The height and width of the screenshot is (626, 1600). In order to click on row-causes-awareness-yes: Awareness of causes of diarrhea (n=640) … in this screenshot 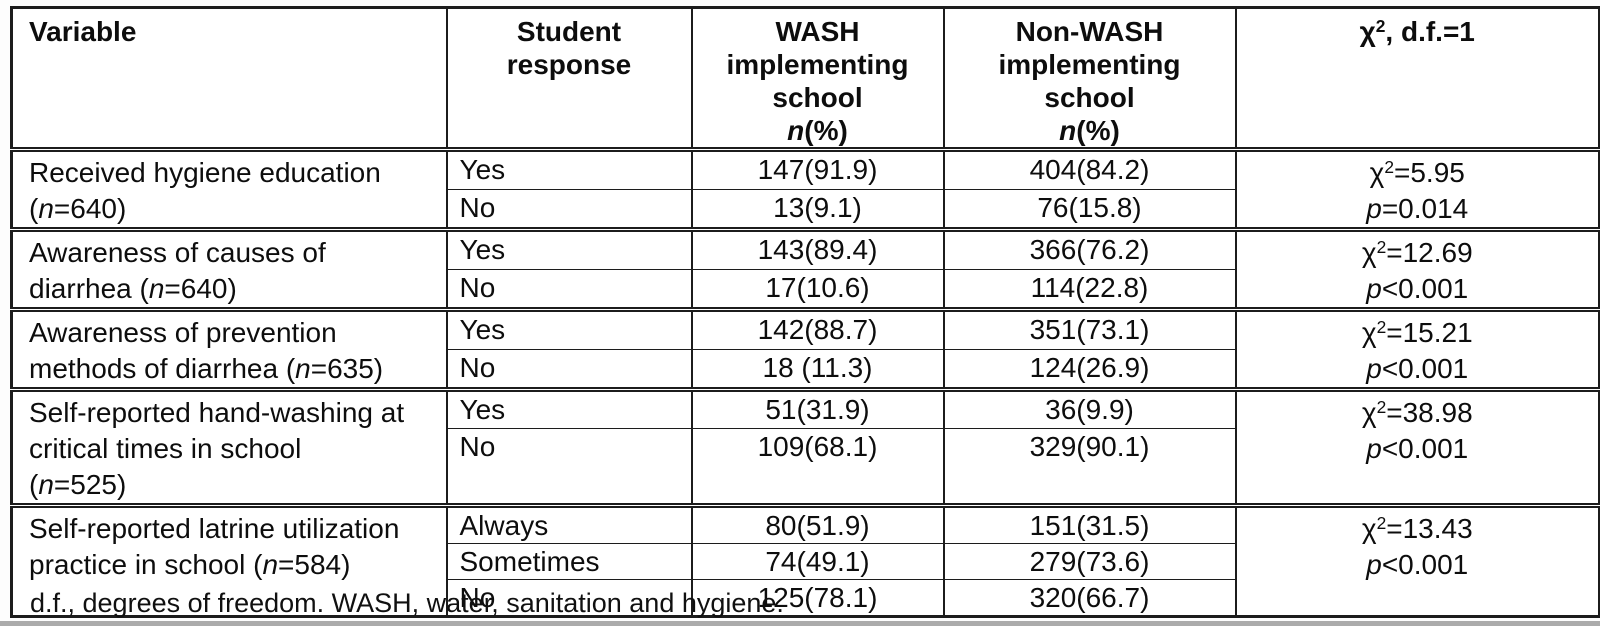, I will do `click(805, 268)`.